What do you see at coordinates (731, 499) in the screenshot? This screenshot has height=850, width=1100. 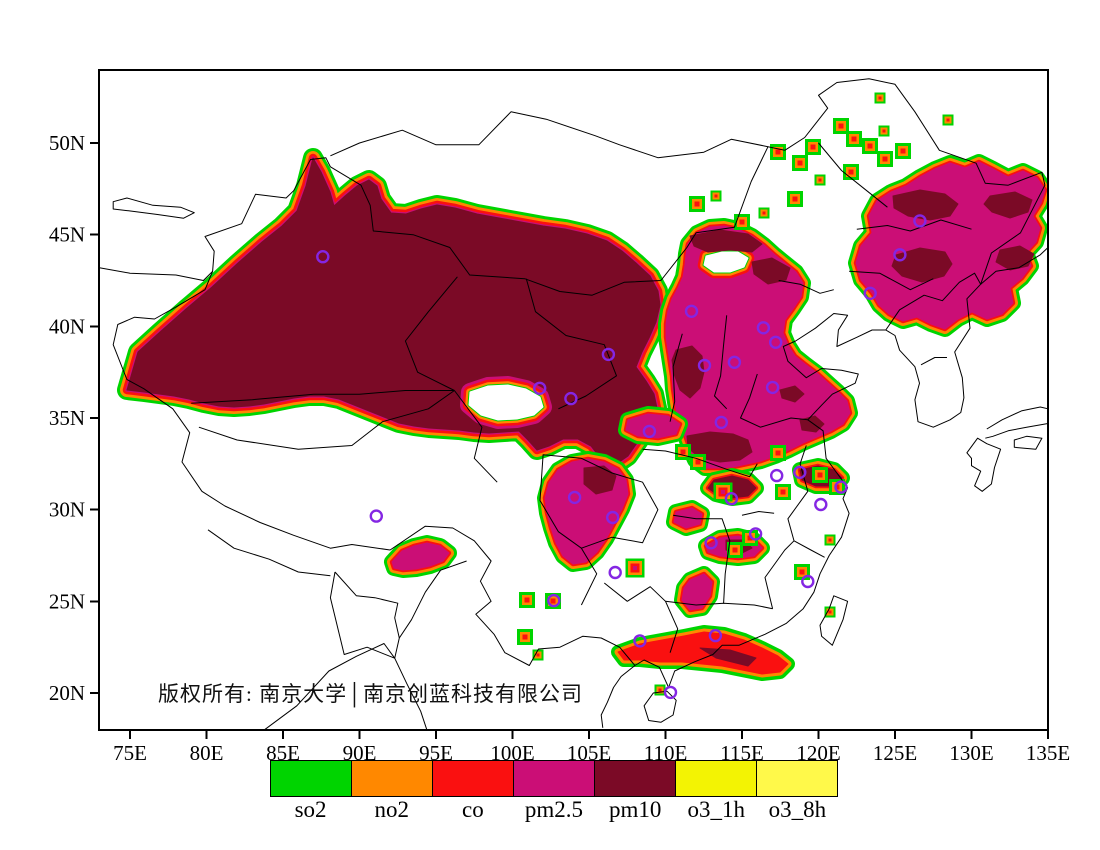 I see `city-marker-wuhan` at bounding box center [731, 499].